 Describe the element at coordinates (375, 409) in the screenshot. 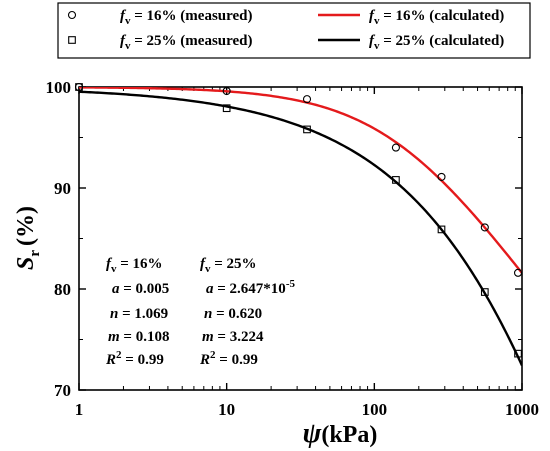

I see `x-tick-label: 100` at that location.